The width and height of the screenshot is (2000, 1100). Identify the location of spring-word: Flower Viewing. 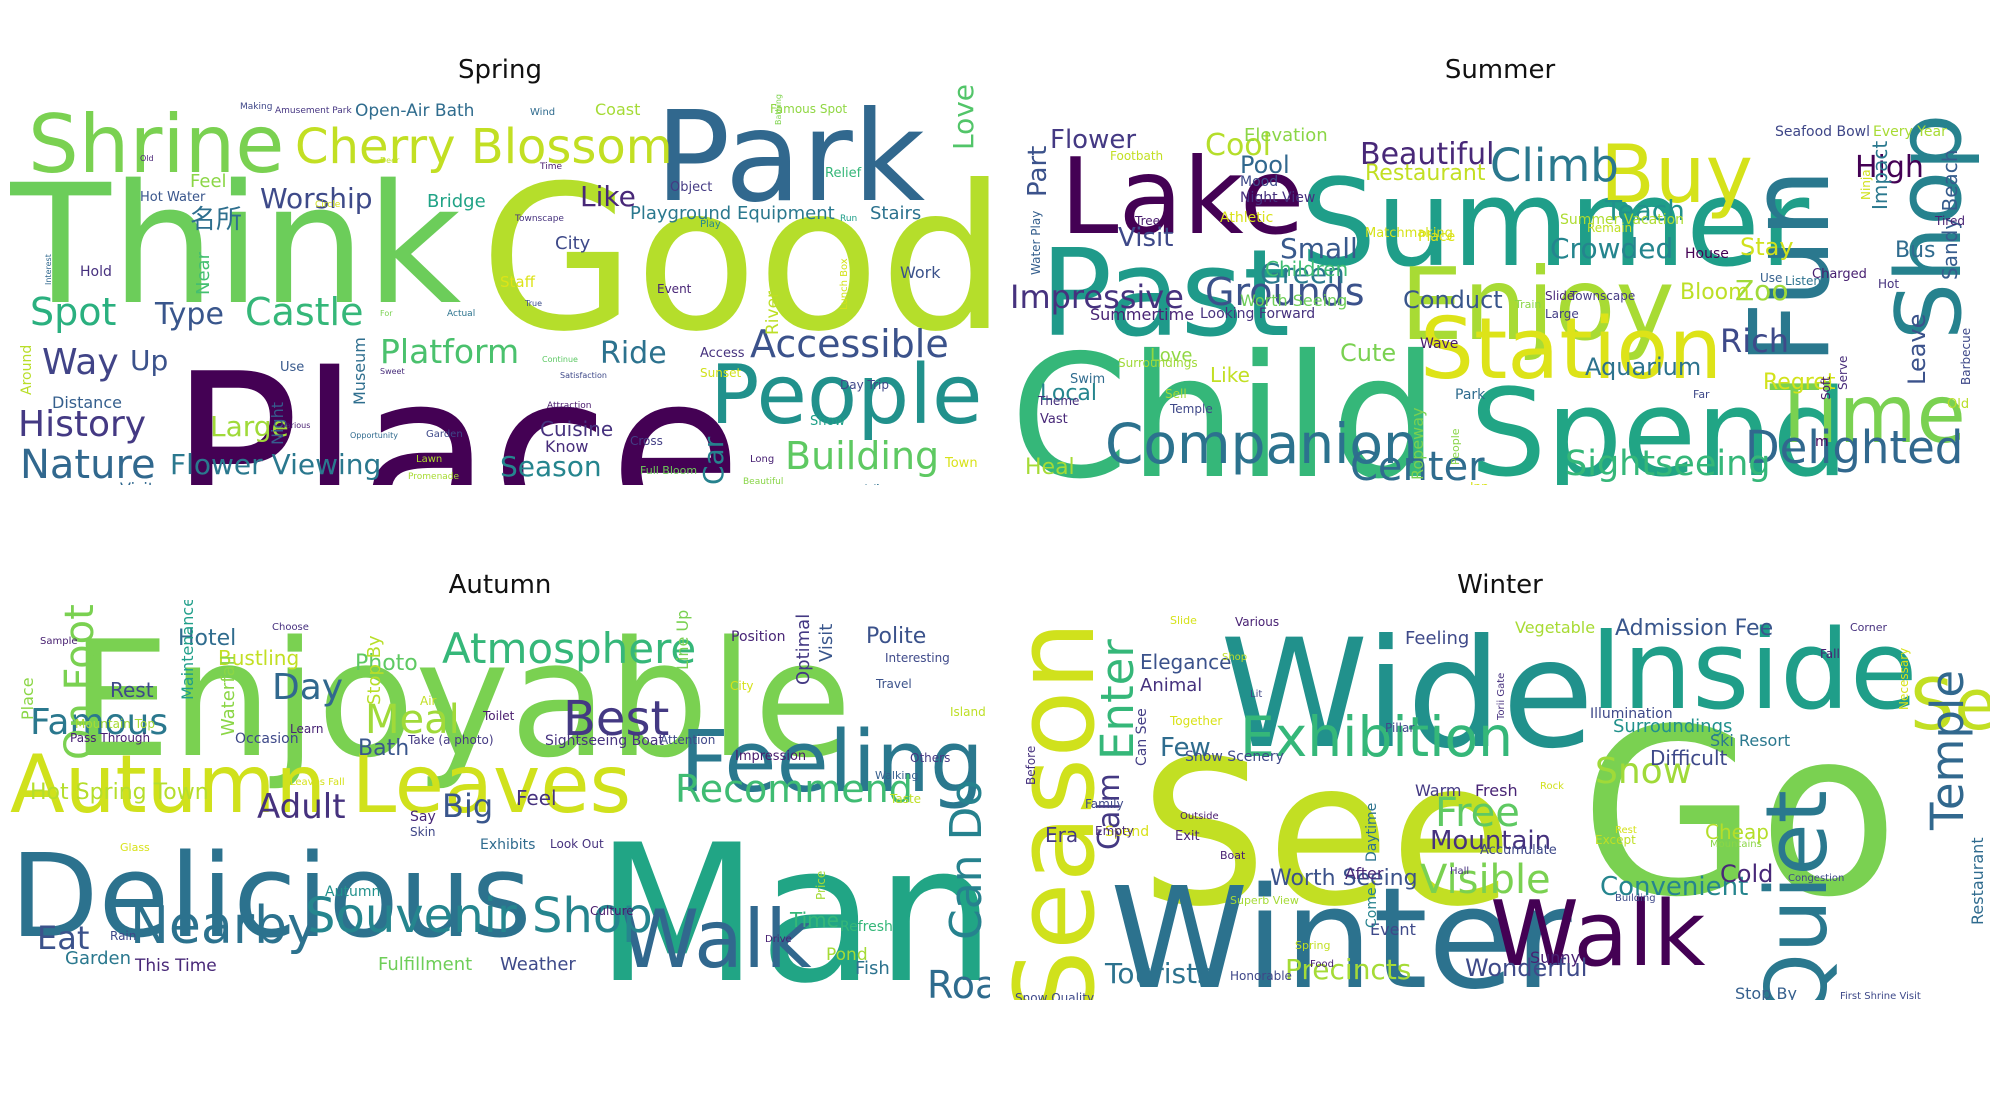
(276, 464).